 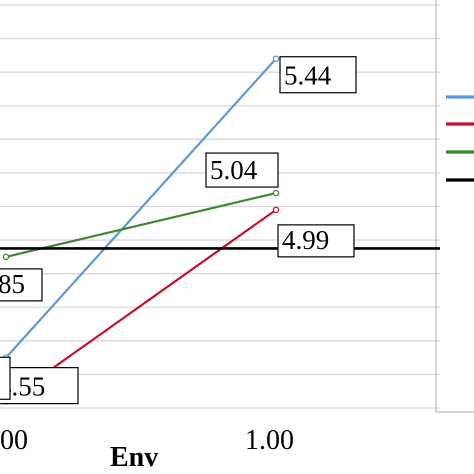 What do you see at coordinates (134, 457) in the screenshot?
I see `x-axis-title: Env` at bounding box center [134, 457].